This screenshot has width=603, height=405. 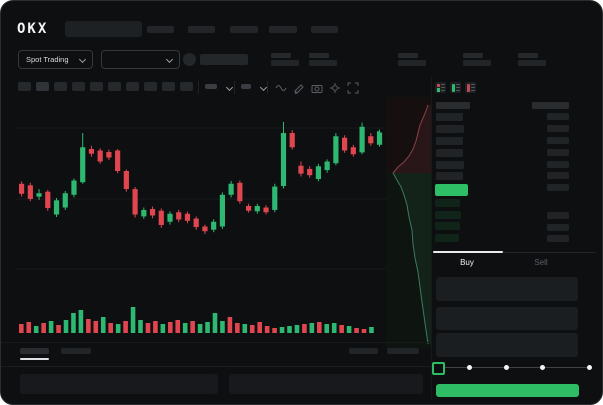 I want to click on interval-dropdown, so click(x=246, y=86).